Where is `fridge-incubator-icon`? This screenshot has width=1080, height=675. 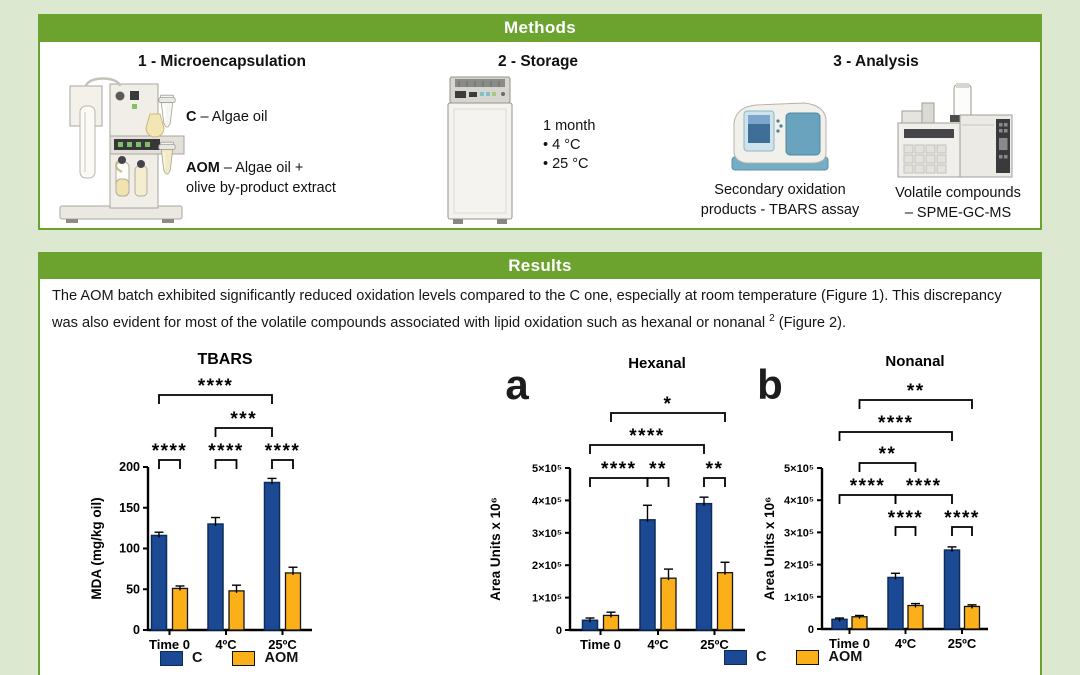 fridge-incubator-icon is located at coordinates (480, 150).